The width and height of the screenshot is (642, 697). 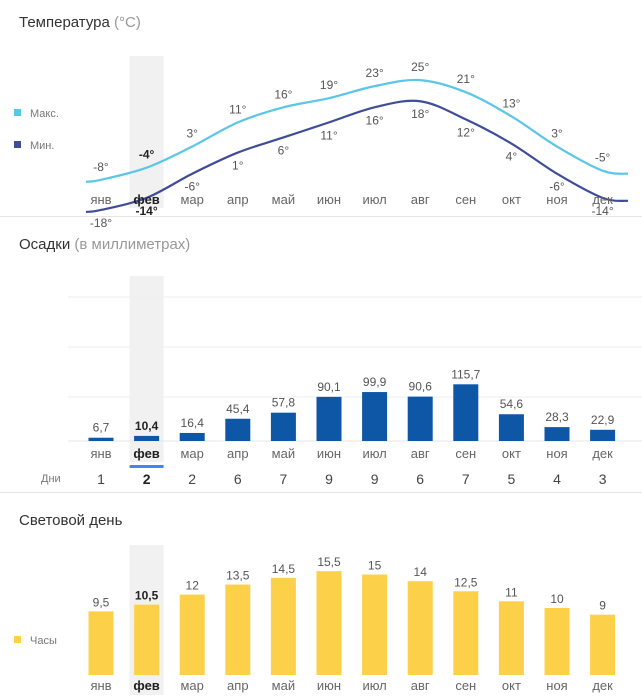 I want to click on daylight-month-label: июн, so click(x=329, y=685).